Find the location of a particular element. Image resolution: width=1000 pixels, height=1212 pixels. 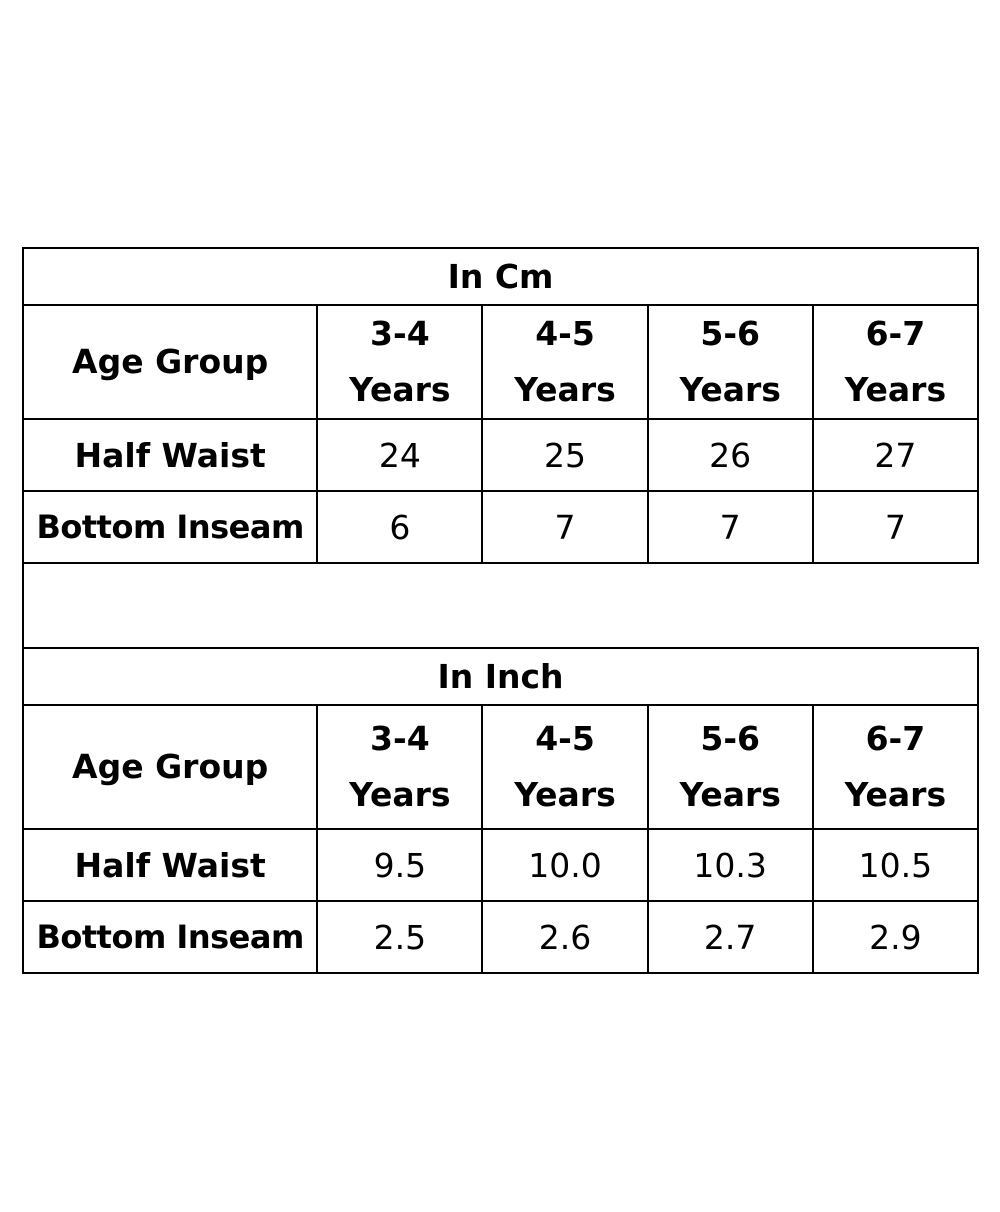

table-row: Half Waist 9.5 10.0 10.3 10.5 is located at coordinates (500, 865).